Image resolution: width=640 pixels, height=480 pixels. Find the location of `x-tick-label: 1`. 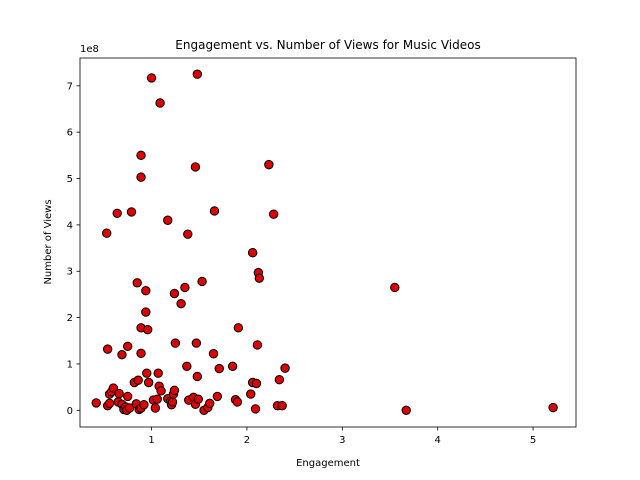

x-tick-label: 1 is located at coordinates (151, 440).